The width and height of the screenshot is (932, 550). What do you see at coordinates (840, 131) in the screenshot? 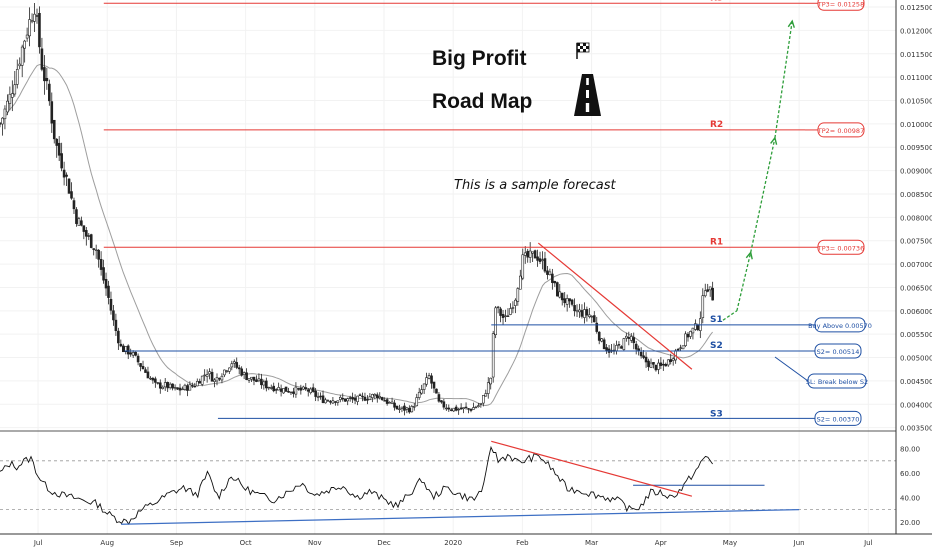
I see `tag-r2-text: TP2= 0.00987` at bounding box center [840, 131].